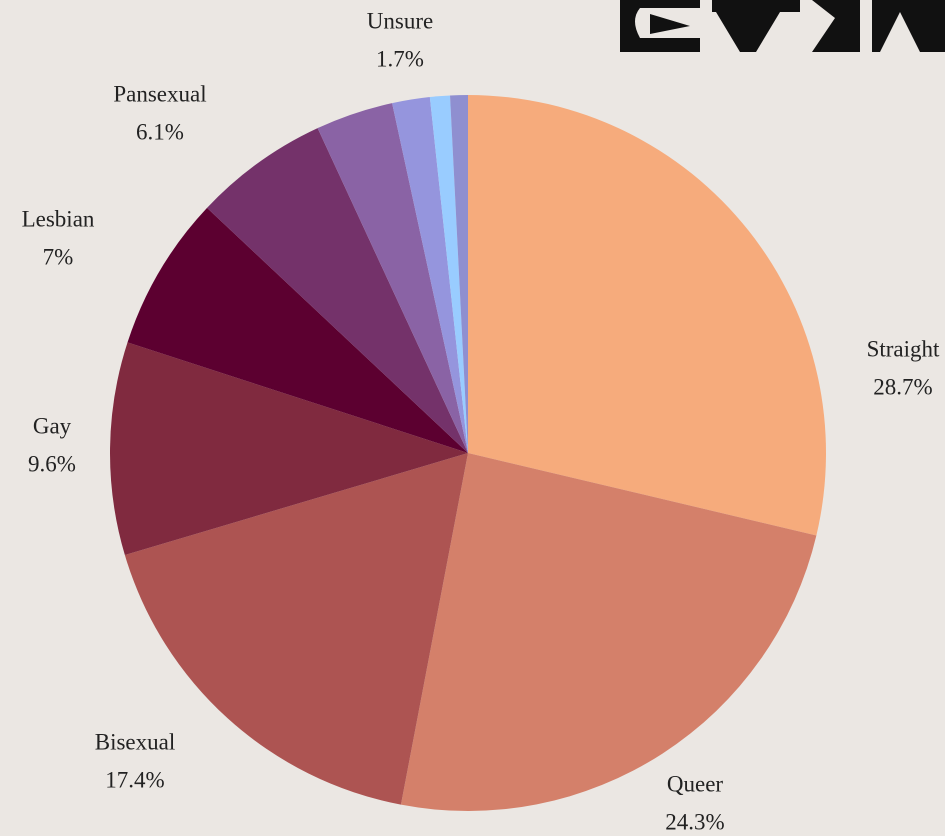  Describe the element at coordinates (134, 779) in the screenshot. I see `value-label: 17.4%` at that location.